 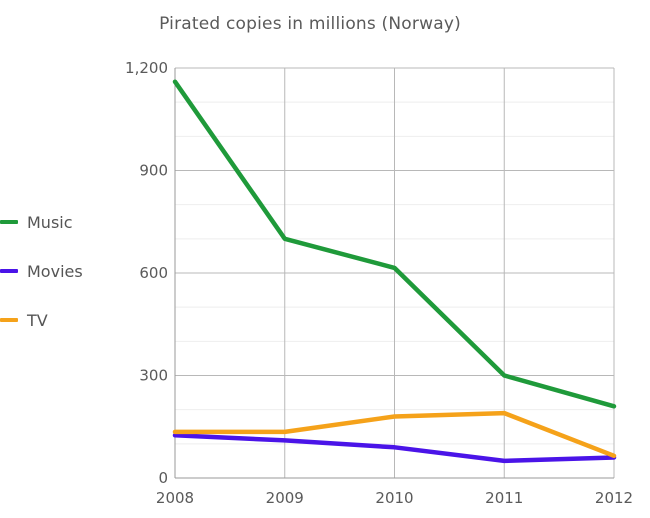 I want to click on series-line-tv, so click(x=394, y=434).